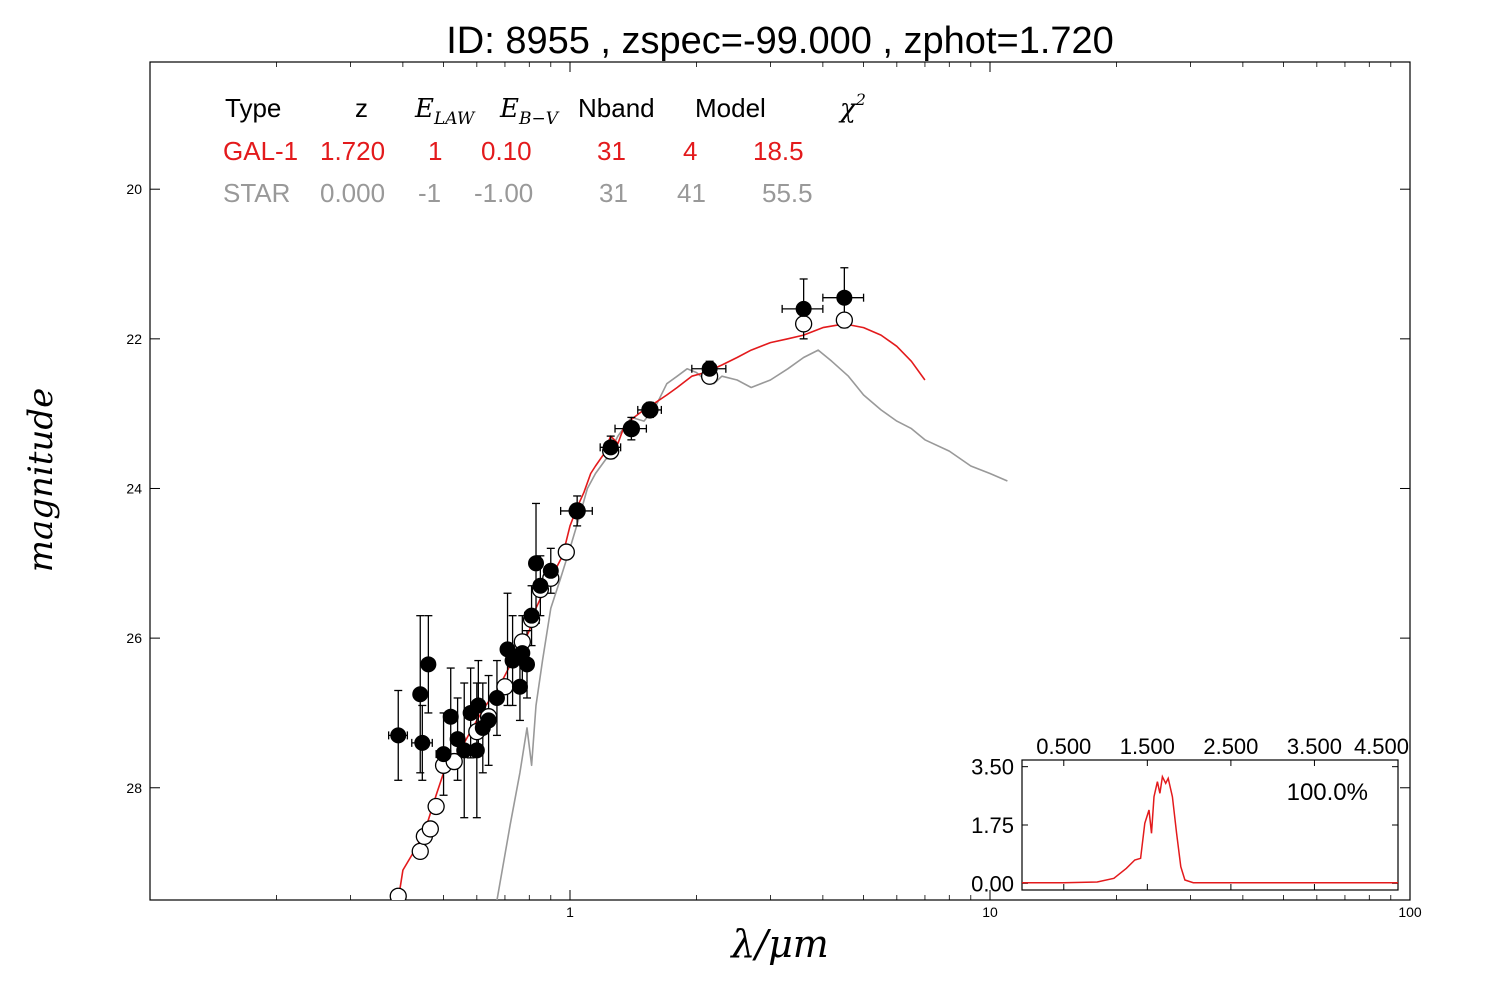 This screenshot has width=1500, height=1000. Describe the element at coordinates (690, 151) in the screenshot. I see `gal-row-model: 4` at that location.